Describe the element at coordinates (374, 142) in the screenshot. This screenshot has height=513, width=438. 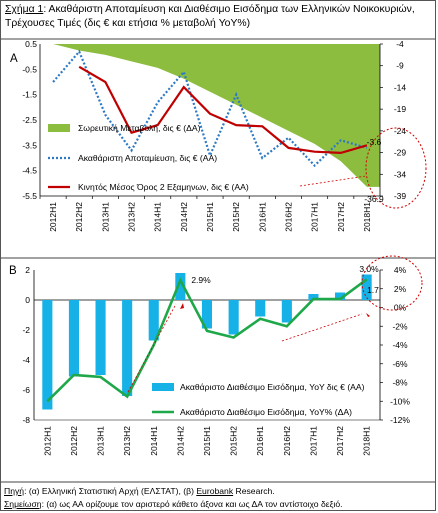
I see `annotation-label-saving: -3.6` at that location.